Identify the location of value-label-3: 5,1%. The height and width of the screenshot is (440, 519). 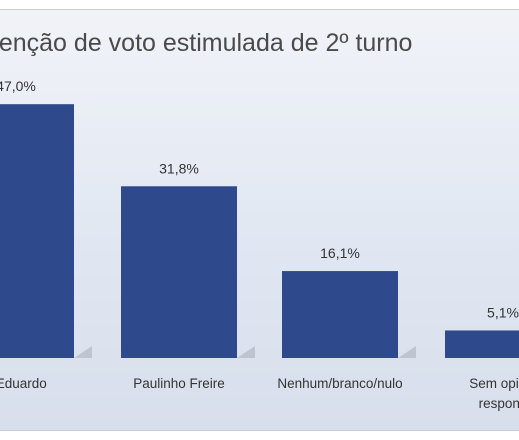
(503, 312).